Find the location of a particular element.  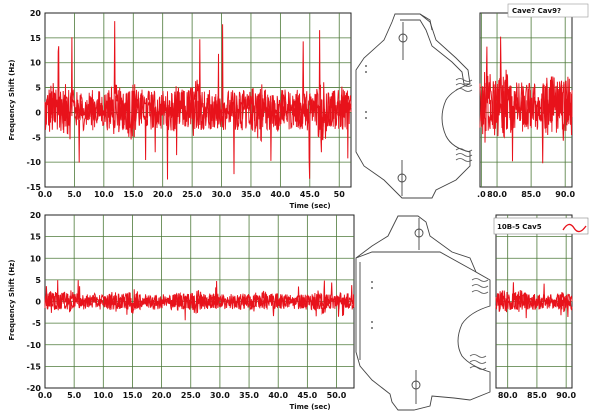

x-tick-label: 50 is located at coordinates (340, 194).